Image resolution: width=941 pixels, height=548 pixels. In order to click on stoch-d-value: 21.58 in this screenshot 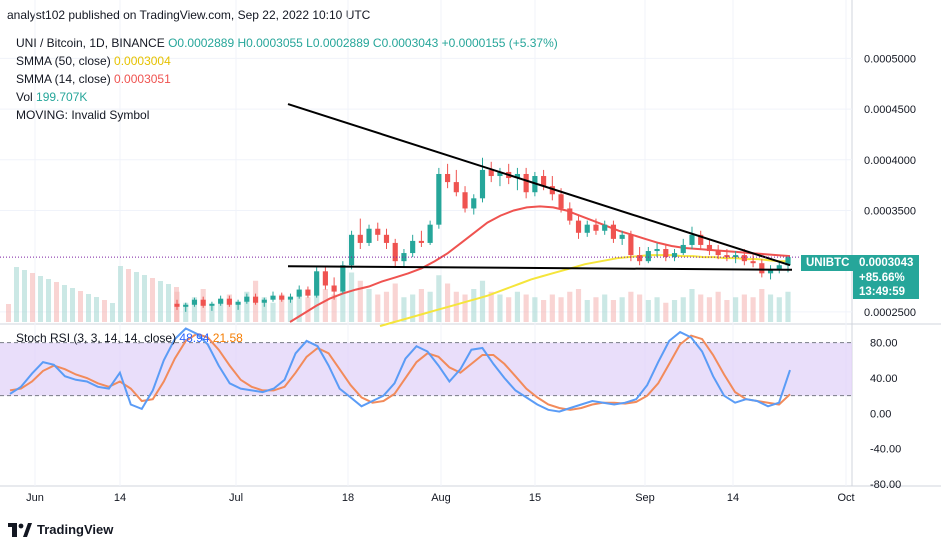, I will do `click(227, 338)`.